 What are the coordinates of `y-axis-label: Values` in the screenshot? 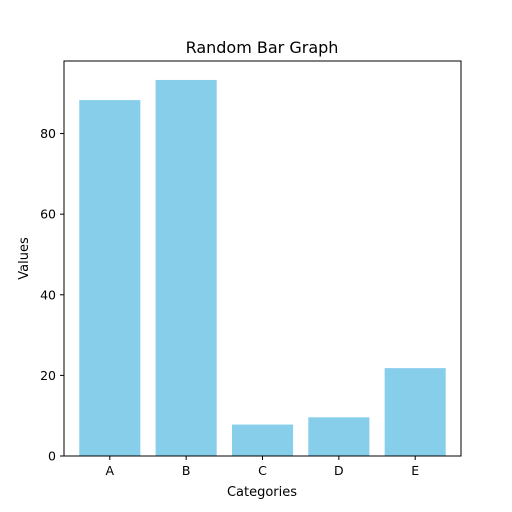 It's located at (24, 258).